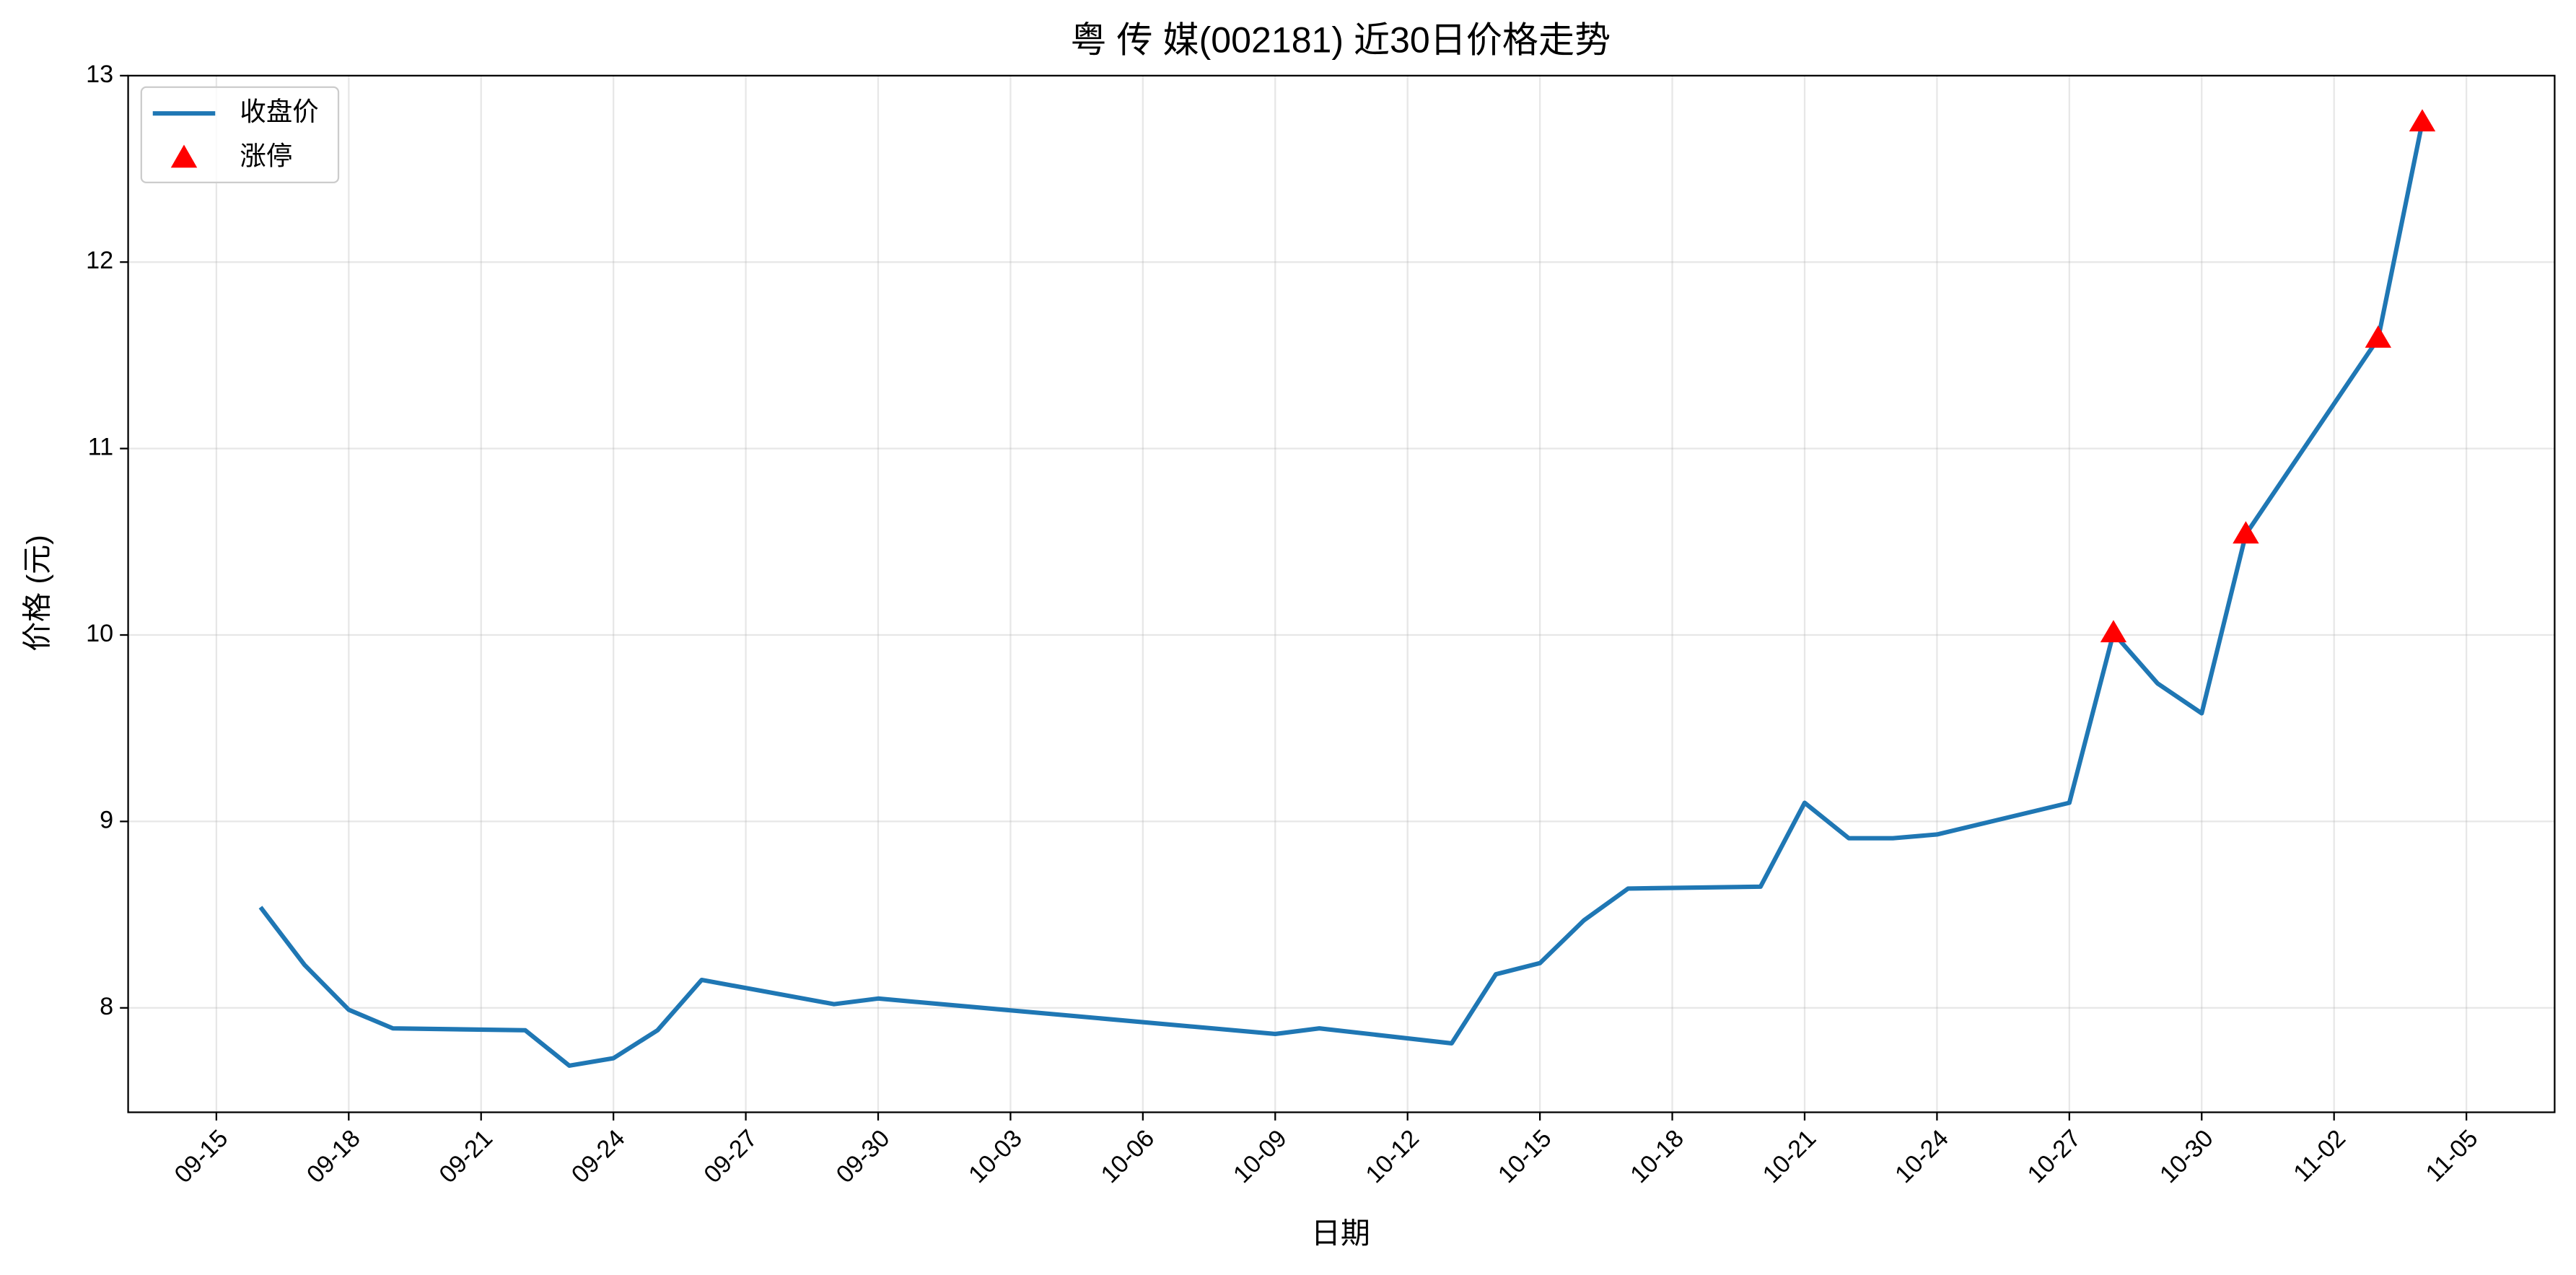 This screenshot has width=2576, height=1275. I want to click on y-tick-label: 12, so click(99, 261).